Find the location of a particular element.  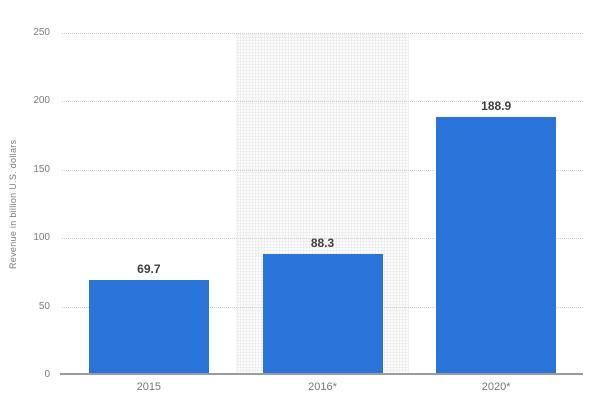

x-axis-label-2016*: 2016* is located at coordinates (322, 387).